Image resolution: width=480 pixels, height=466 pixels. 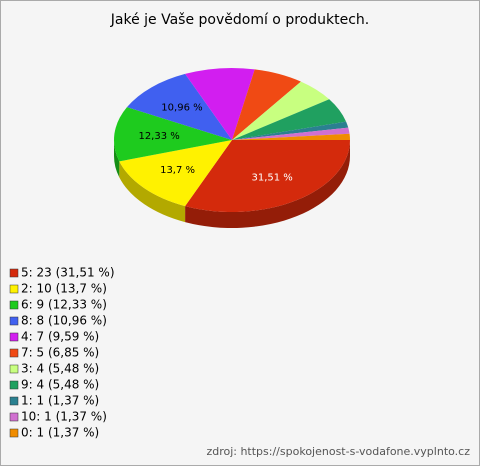 I want to click on legend-label: 3: 4 (5,48 %), so click(x=60, y=369).